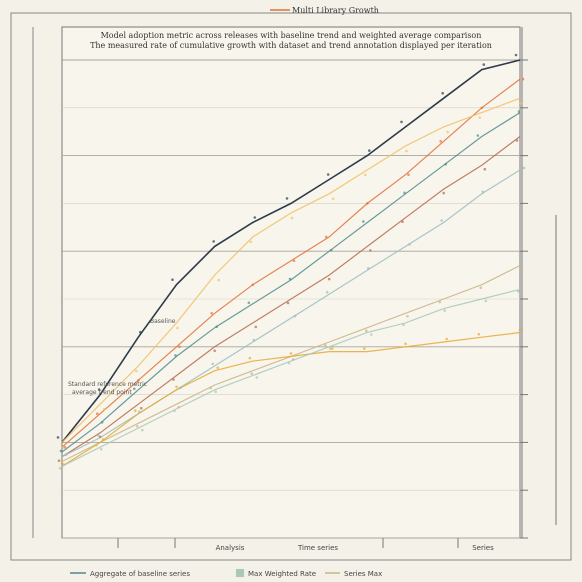 This screenshot has height=582, width=582. What do you see at coordinates (107, 384) in the screenshot?
I see `annotation-reference: Standard reference metric` at bounding box center [107, 384].